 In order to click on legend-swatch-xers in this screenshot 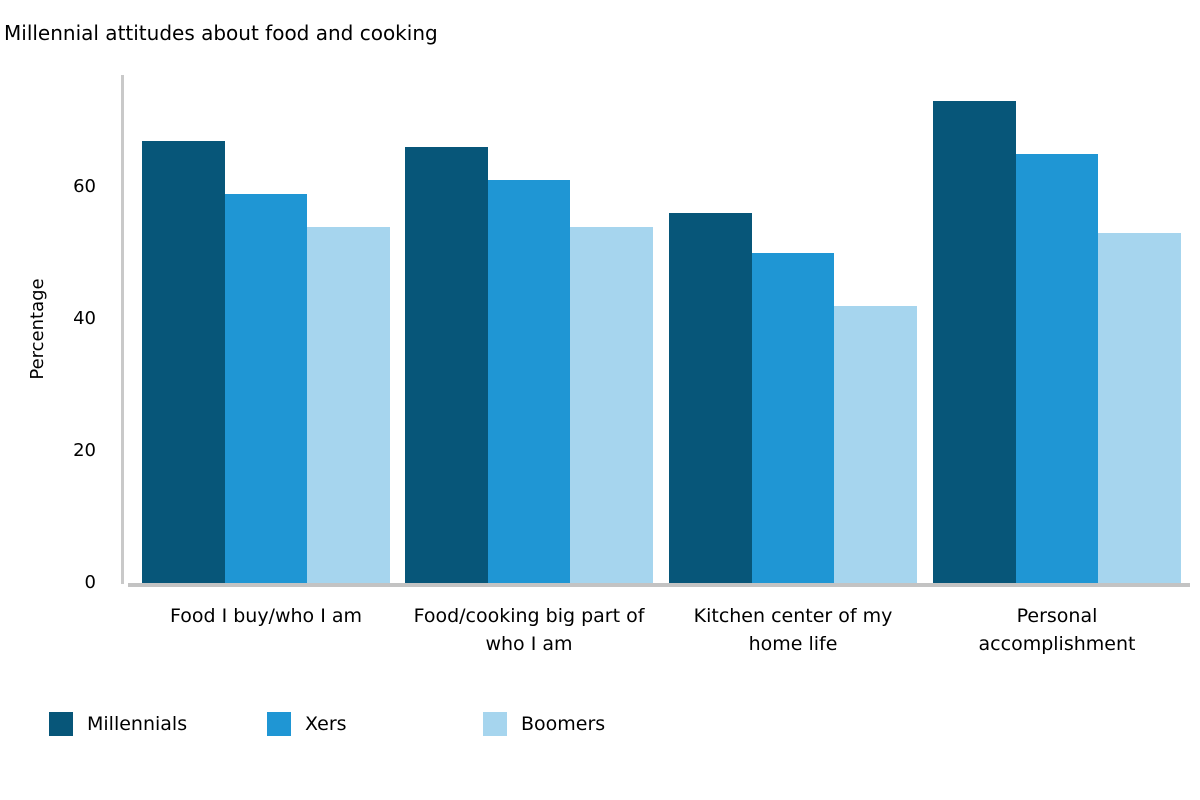, I will do `click(279, 724)`.